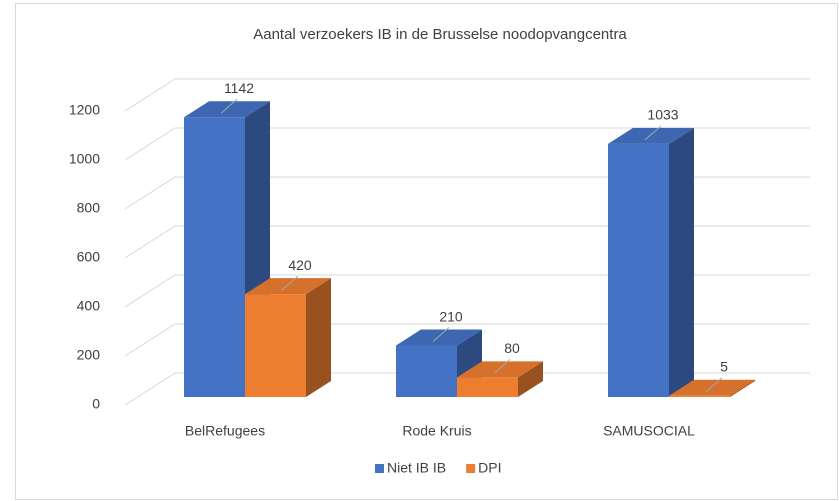 This screenshot has width=839, height=501. I want to click on data-label: 210, so click(451, 316).